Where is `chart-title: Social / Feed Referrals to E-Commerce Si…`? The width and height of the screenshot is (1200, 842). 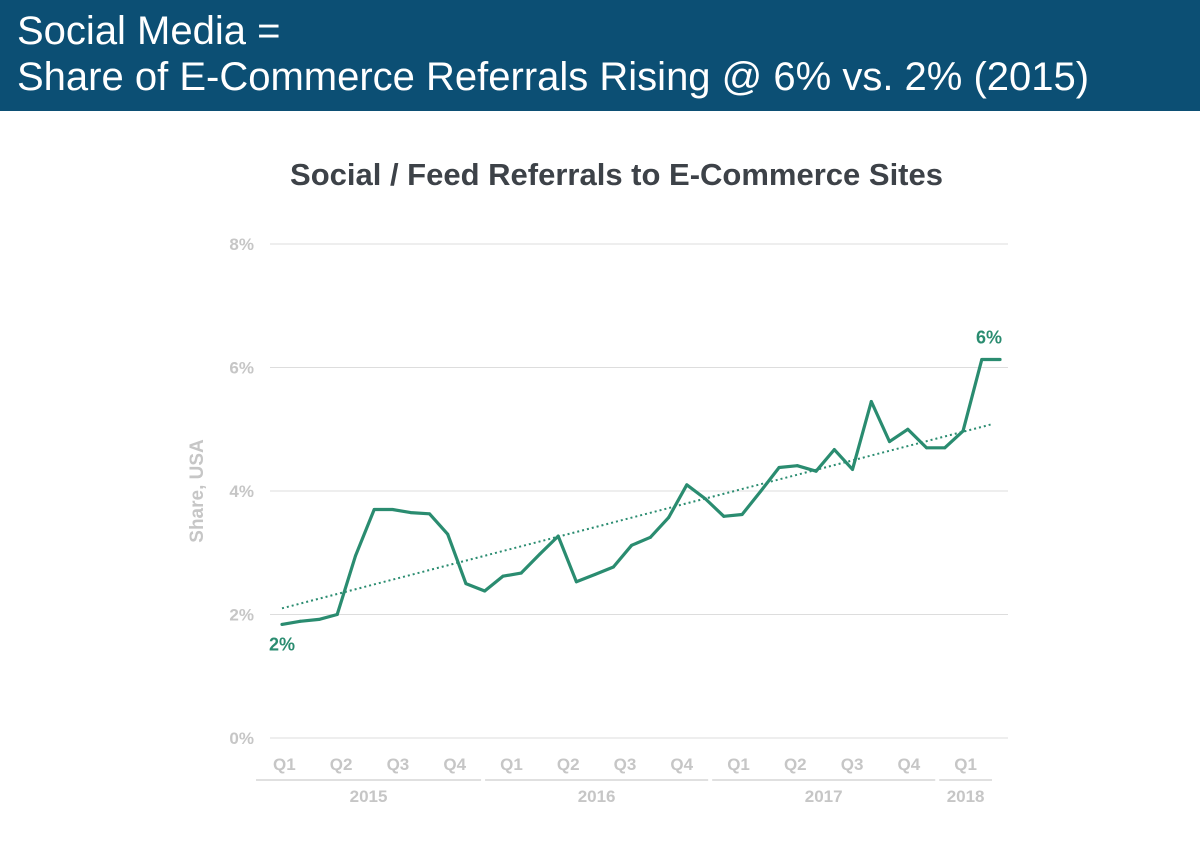 chart-title: Social / Feed Referrals to E-Commerce Si… is located at coordinates (616, 174).